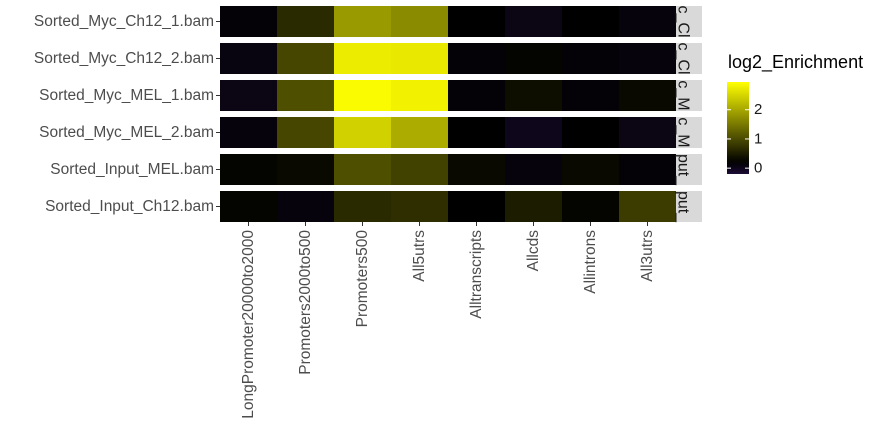  What do you see at coordinates (688, 114) in the screenshot?
I see `facet-strips: c_Cl c_Cl c_M c_M put_ put_` at bounding box center [688, 114].